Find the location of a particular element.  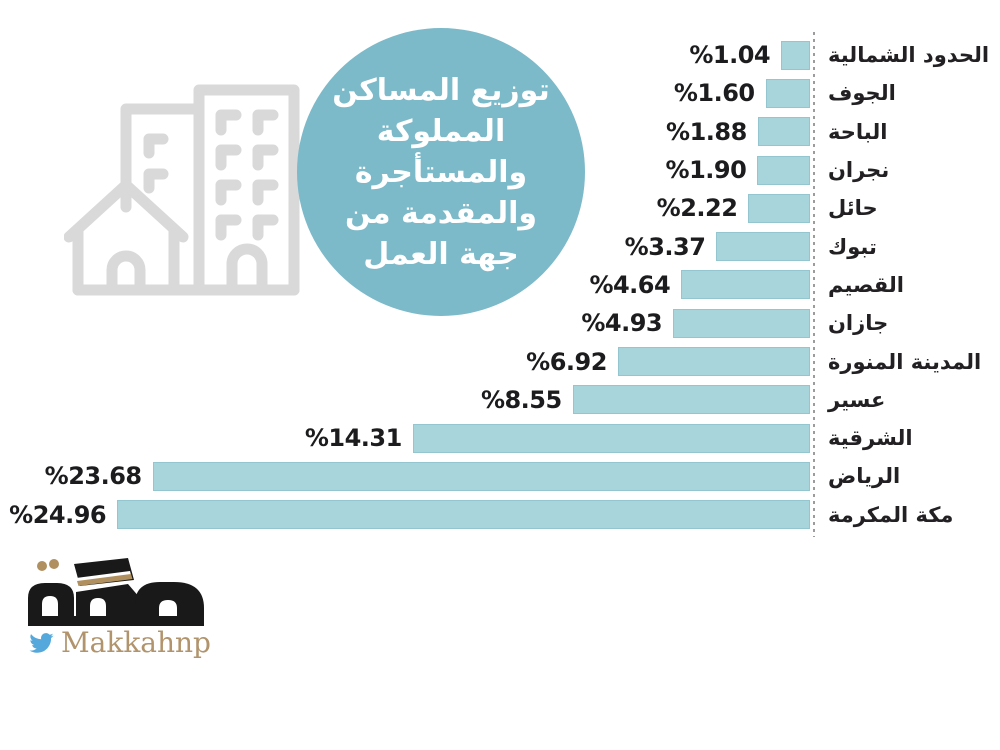

bar-value-label: %4.93 is located at coordinates (622, 323).